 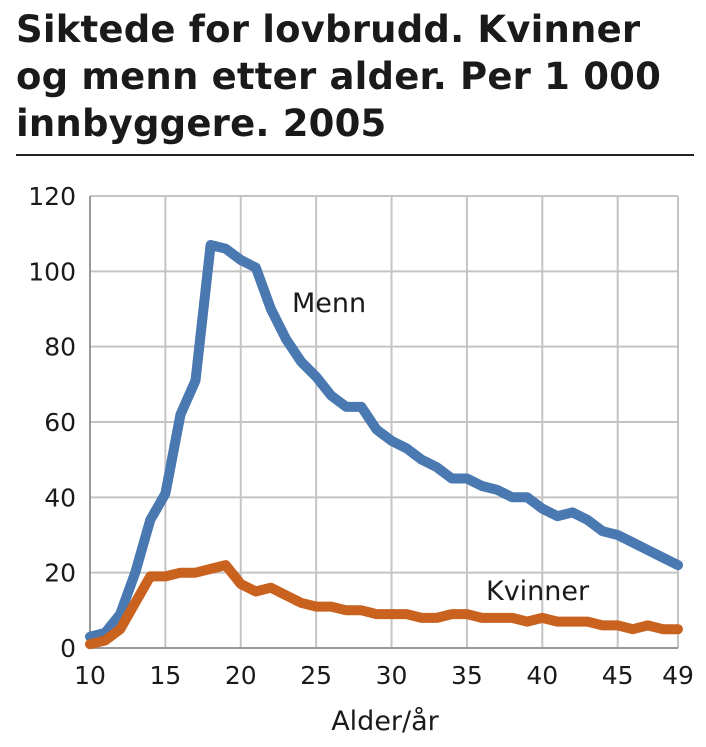 What do you see at coordinates (329, 303) in the screenshot?
I see `series-label-menn: Menn` at bounding box center [329, 303].